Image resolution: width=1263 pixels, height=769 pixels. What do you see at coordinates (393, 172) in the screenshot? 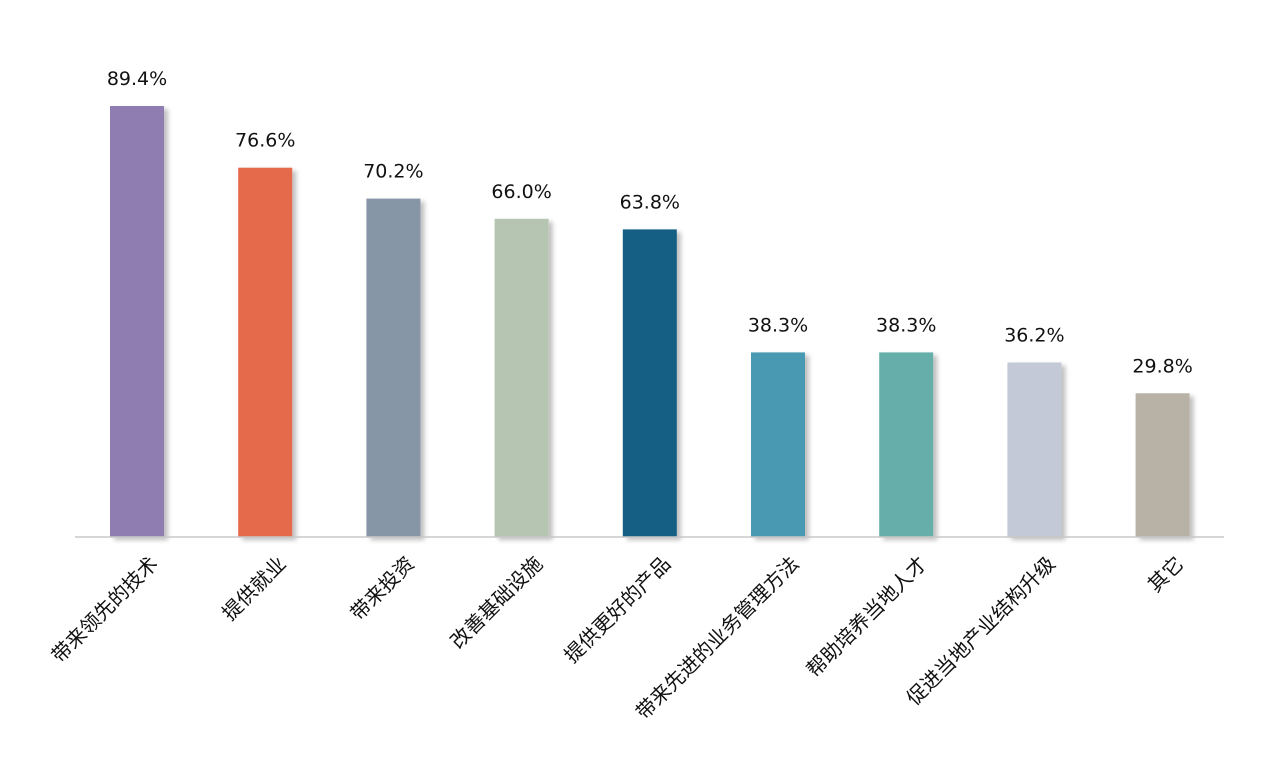
I see `data-label: 70.2%` at bounding box center [393, 172].